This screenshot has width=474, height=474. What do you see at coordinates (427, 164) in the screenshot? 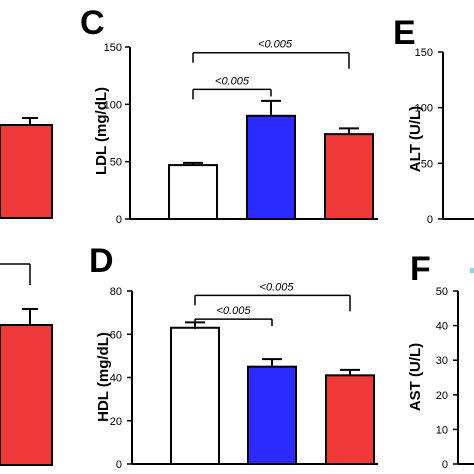
I see `panel-e-y-tick-label: 50` at bounding box center [427, 164].